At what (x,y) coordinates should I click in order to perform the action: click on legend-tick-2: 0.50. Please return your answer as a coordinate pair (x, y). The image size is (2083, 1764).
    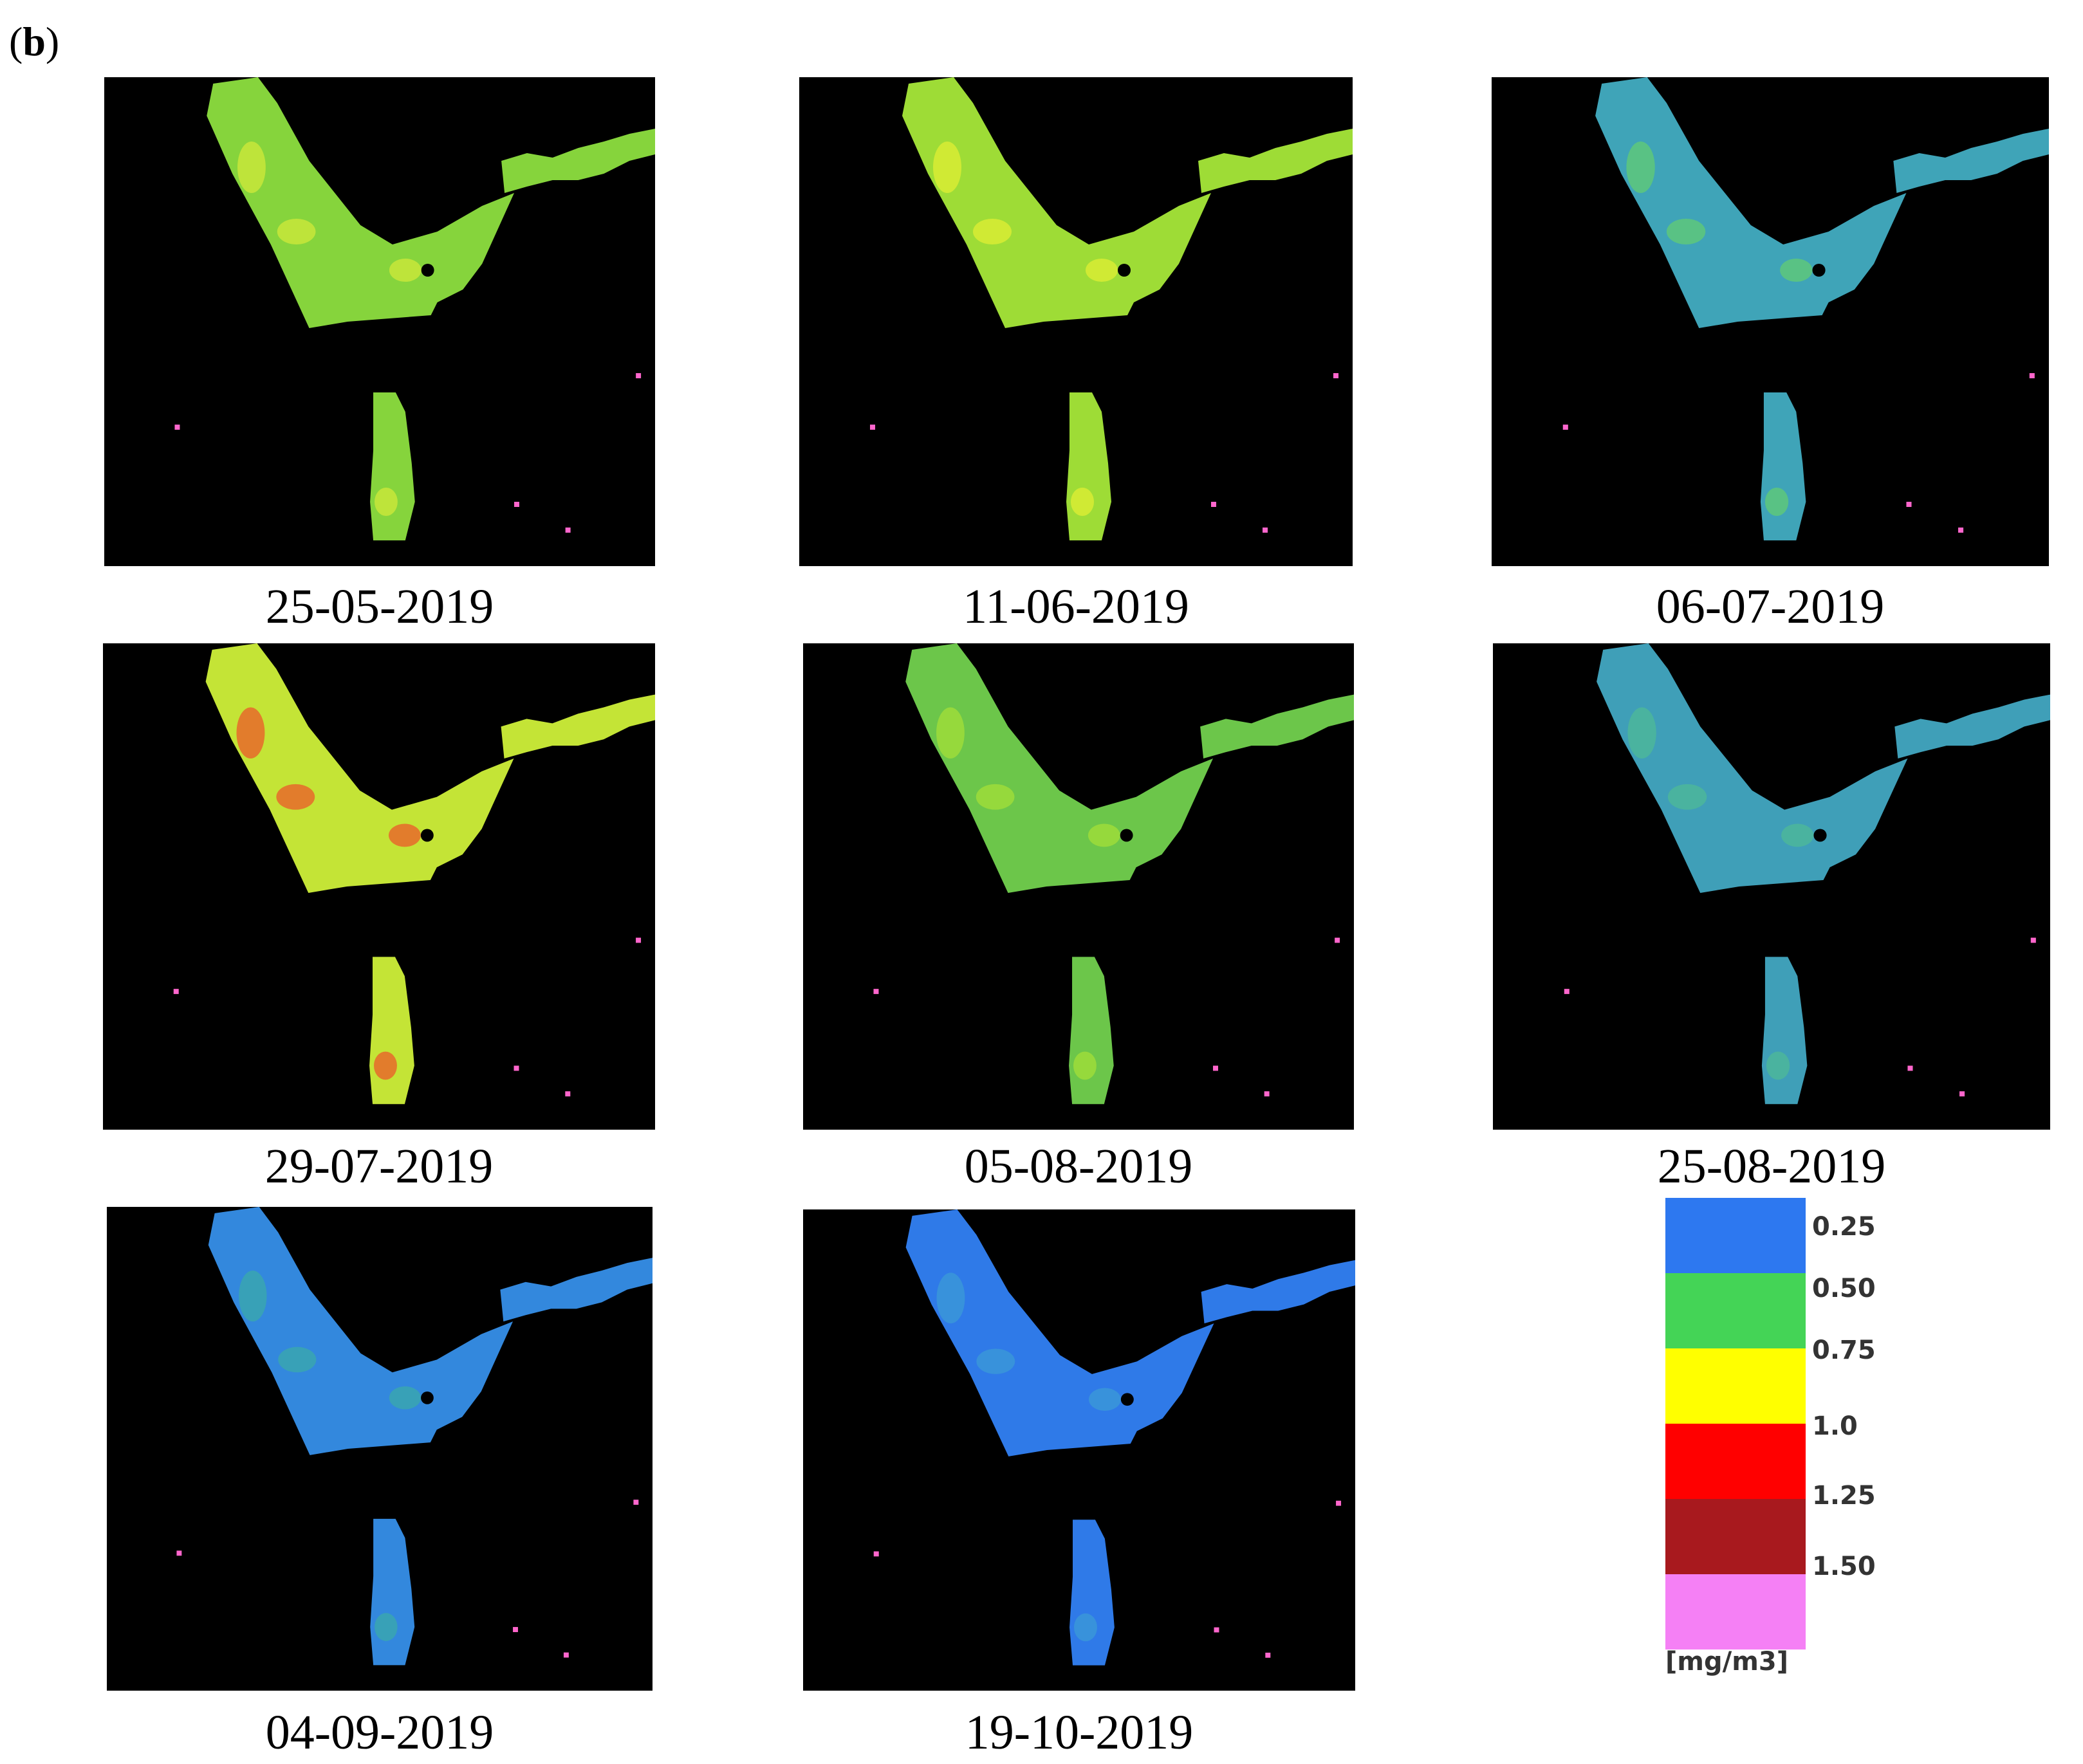
    Looking at the image, I should click on (1844, 1288).